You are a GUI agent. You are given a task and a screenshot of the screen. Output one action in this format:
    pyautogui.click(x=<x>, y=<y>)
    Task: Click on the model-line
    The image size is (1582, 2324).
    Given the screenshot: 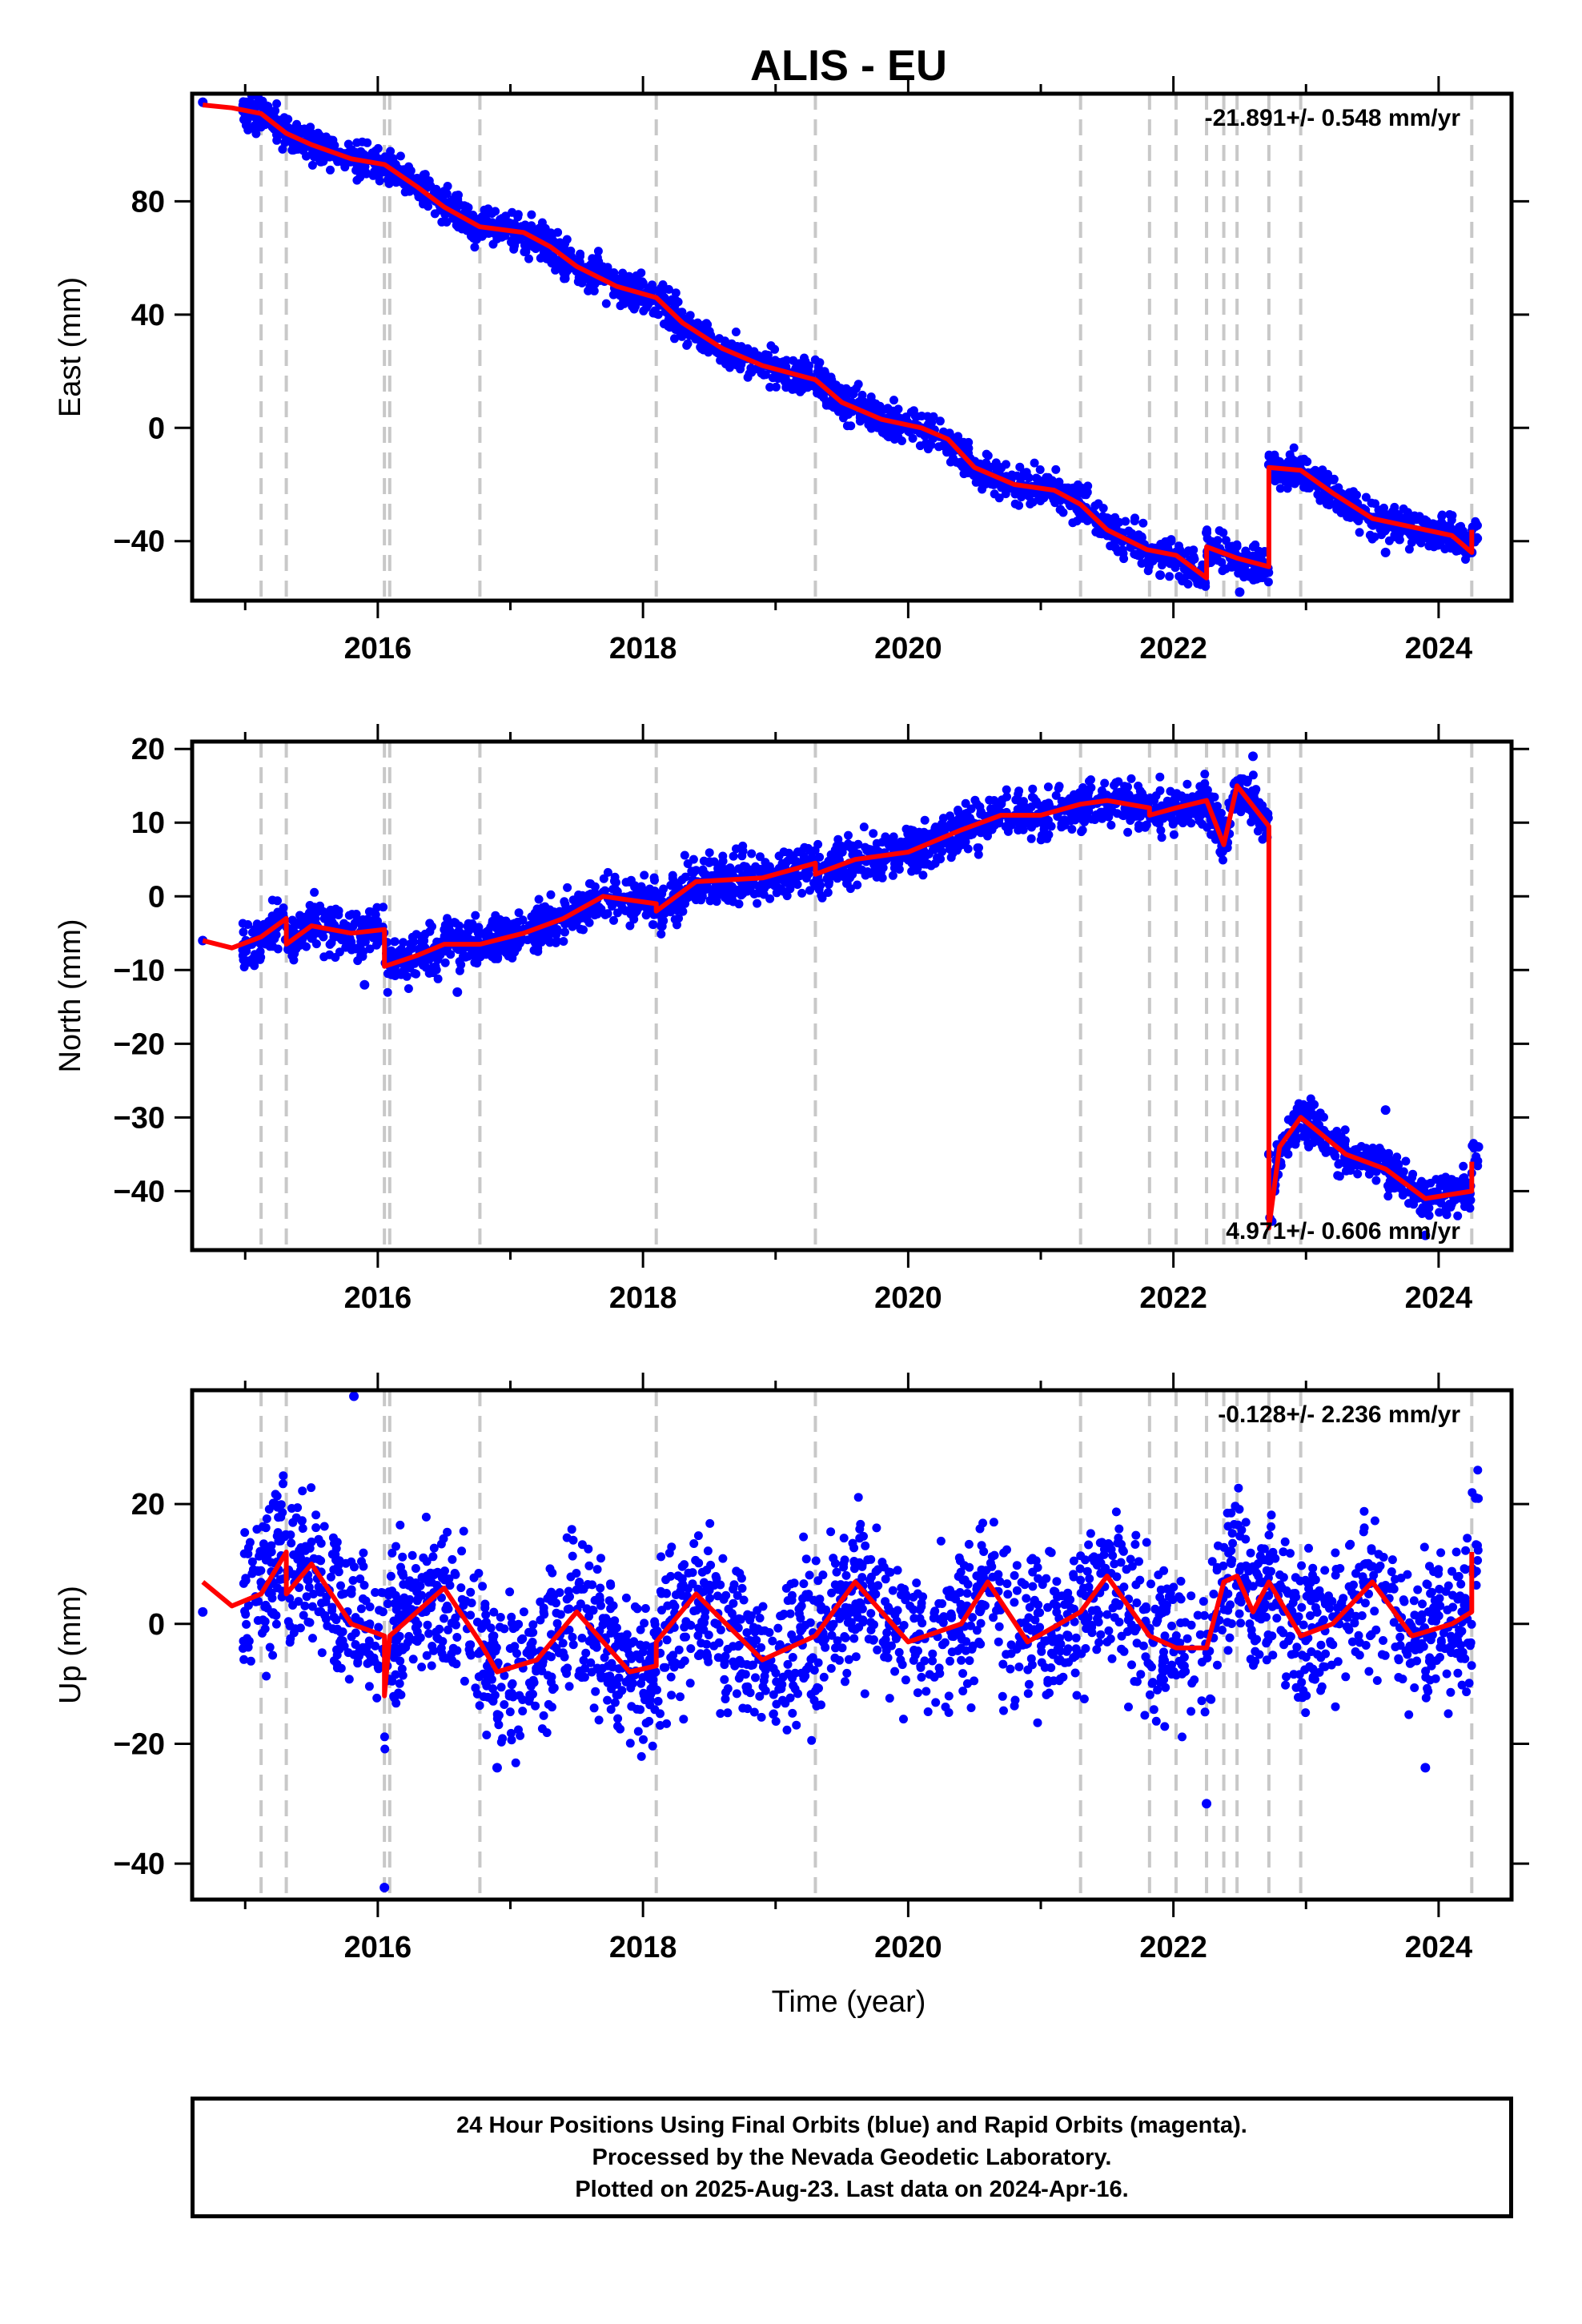 What is the action you would take?
    pyautogui.click(x=838, y=1624)
    